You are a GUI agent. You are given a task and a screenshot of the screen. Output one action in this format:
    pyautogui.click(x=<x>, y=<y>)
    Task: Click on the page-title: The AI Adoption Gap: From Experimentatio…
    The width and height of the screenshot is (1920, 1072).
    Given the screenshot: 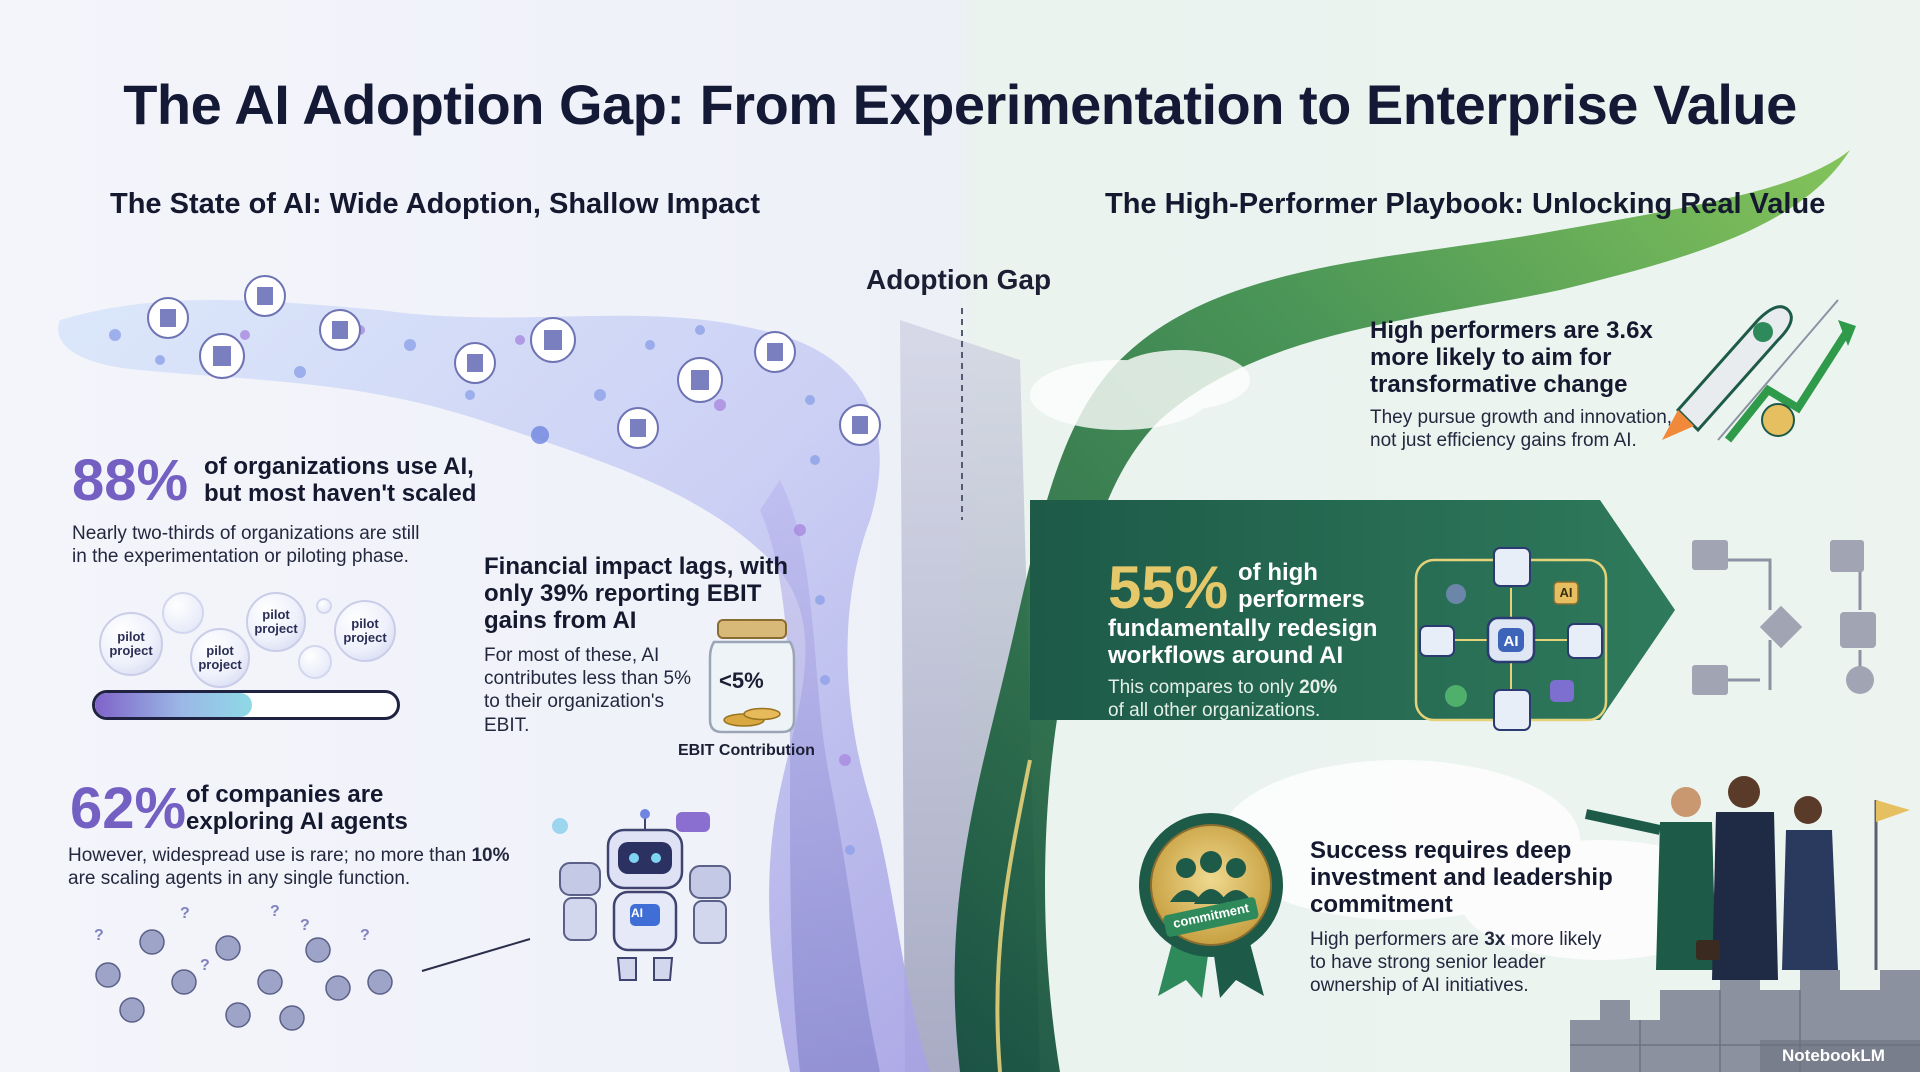 What is the action you would take?
    pyautogui.click(x=960, y=104)
    